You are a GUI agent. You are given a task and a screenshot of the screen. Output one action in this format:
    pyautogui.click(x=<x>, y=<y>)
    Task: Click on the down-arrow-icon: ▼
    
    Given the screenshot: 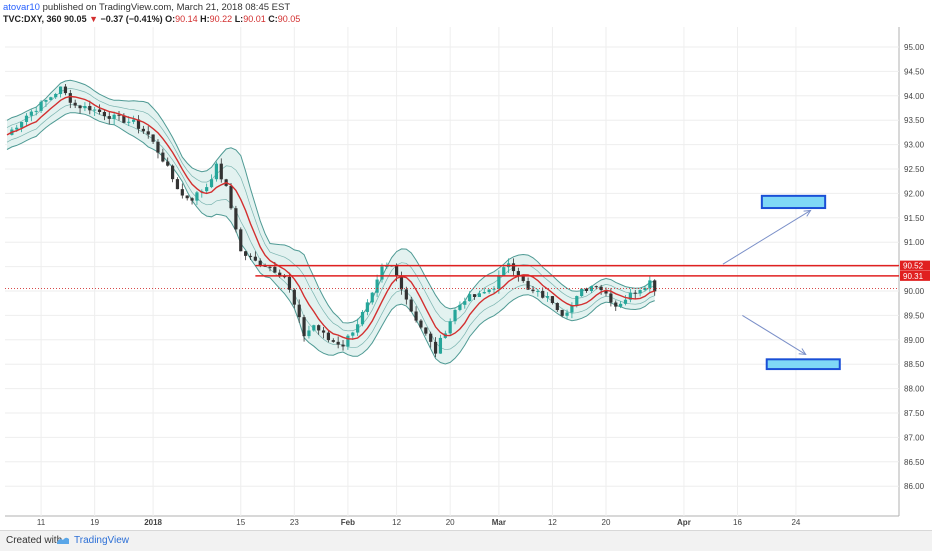 What is the action you would take?
    pyautogui.click(x=94, y=19)
    